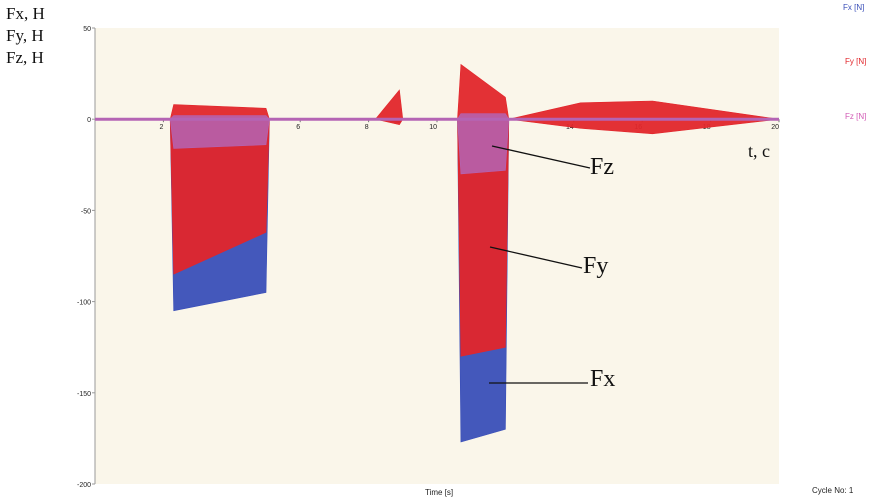 This screenshot has width=878, height=501. I want to click on x-tick-label: 10, so click(433, 127).